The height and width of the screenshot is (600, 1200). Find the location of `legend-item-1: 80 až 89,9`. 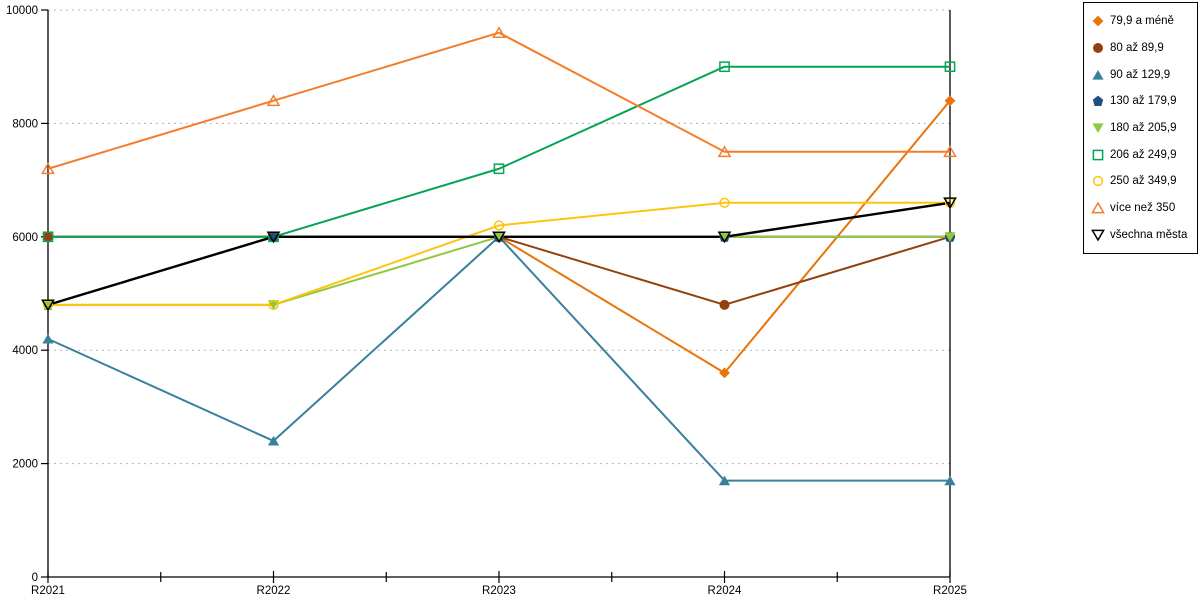

legend-item-1: 80 až 89,9 is located at coordinates (1144, 48).